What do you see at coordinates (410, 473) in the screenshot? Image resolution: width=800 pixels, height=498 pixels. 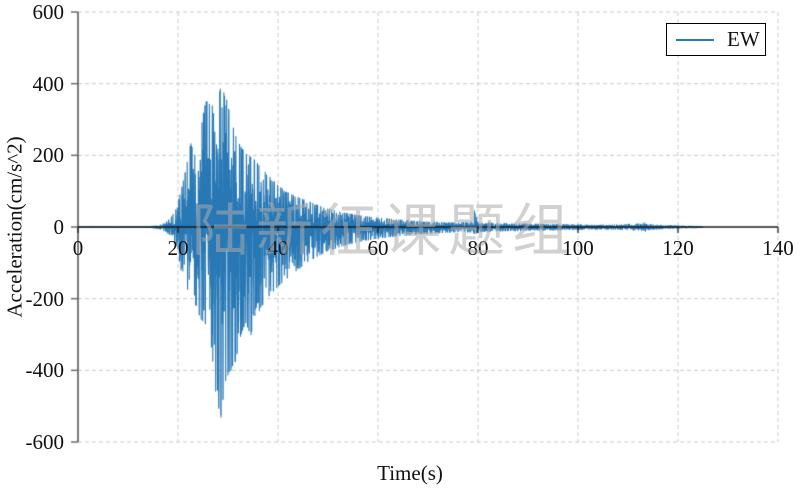 I see `x-axis-title: Time(s)` at bounding box center [410, 473].